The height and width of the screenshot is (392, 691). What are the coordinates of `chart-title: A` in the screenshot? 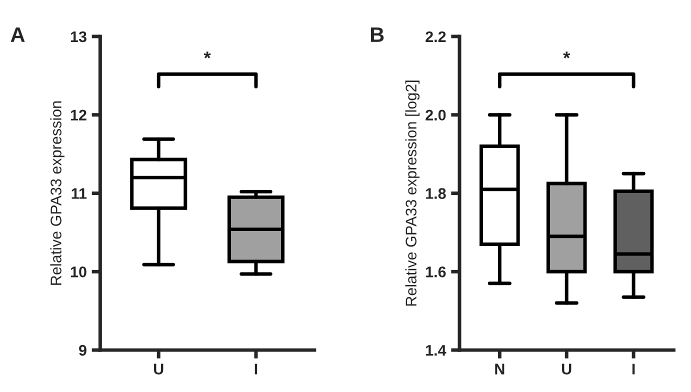 It's located at (17, 35).